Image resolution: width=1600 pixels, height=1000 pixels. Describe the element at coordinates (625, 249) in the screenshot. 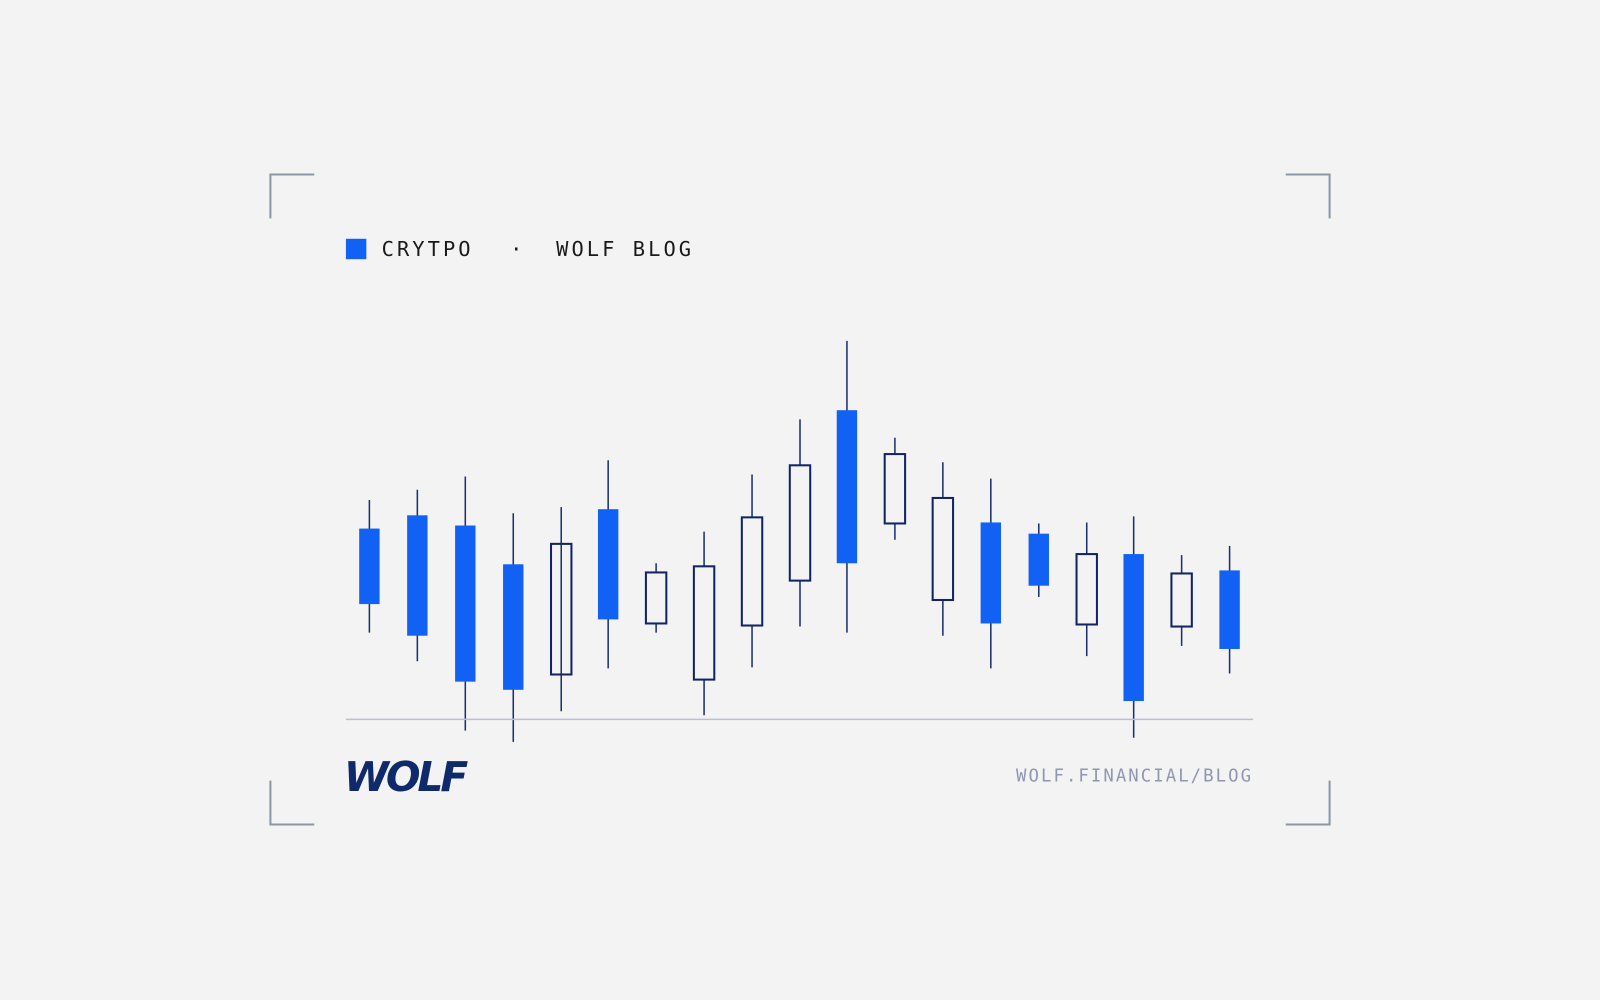

I see `blog-label: WOLF BLOG` at that location.